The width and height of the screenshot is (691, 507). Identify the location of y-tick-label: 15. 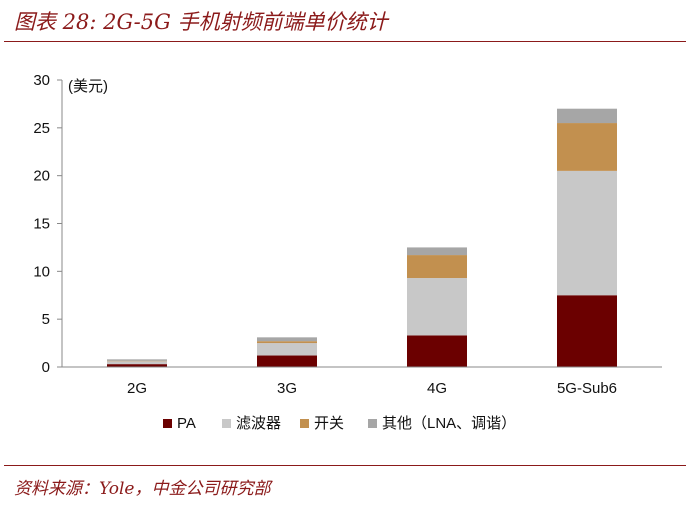
(41, 224).